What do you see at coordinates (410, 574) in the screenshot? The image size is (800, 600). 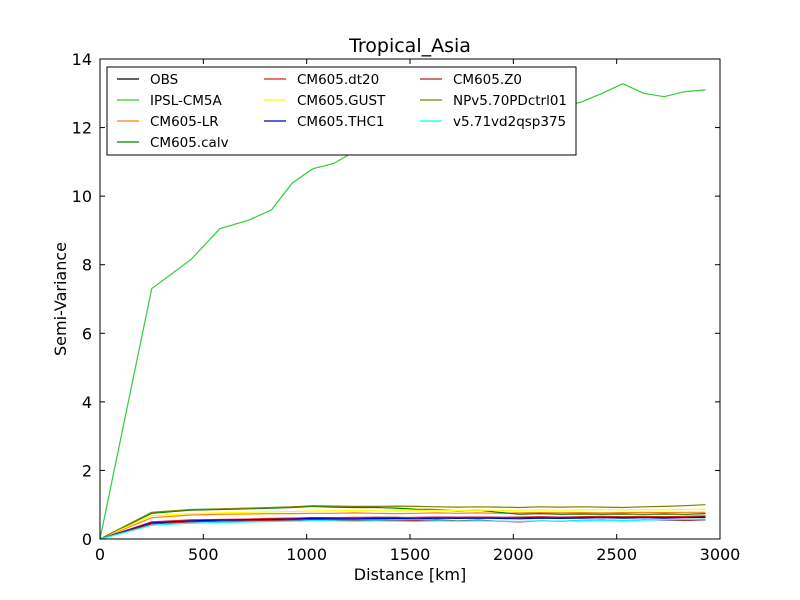 I see `x-axis-label: Distance [km]` at bounding box center [410, 574].